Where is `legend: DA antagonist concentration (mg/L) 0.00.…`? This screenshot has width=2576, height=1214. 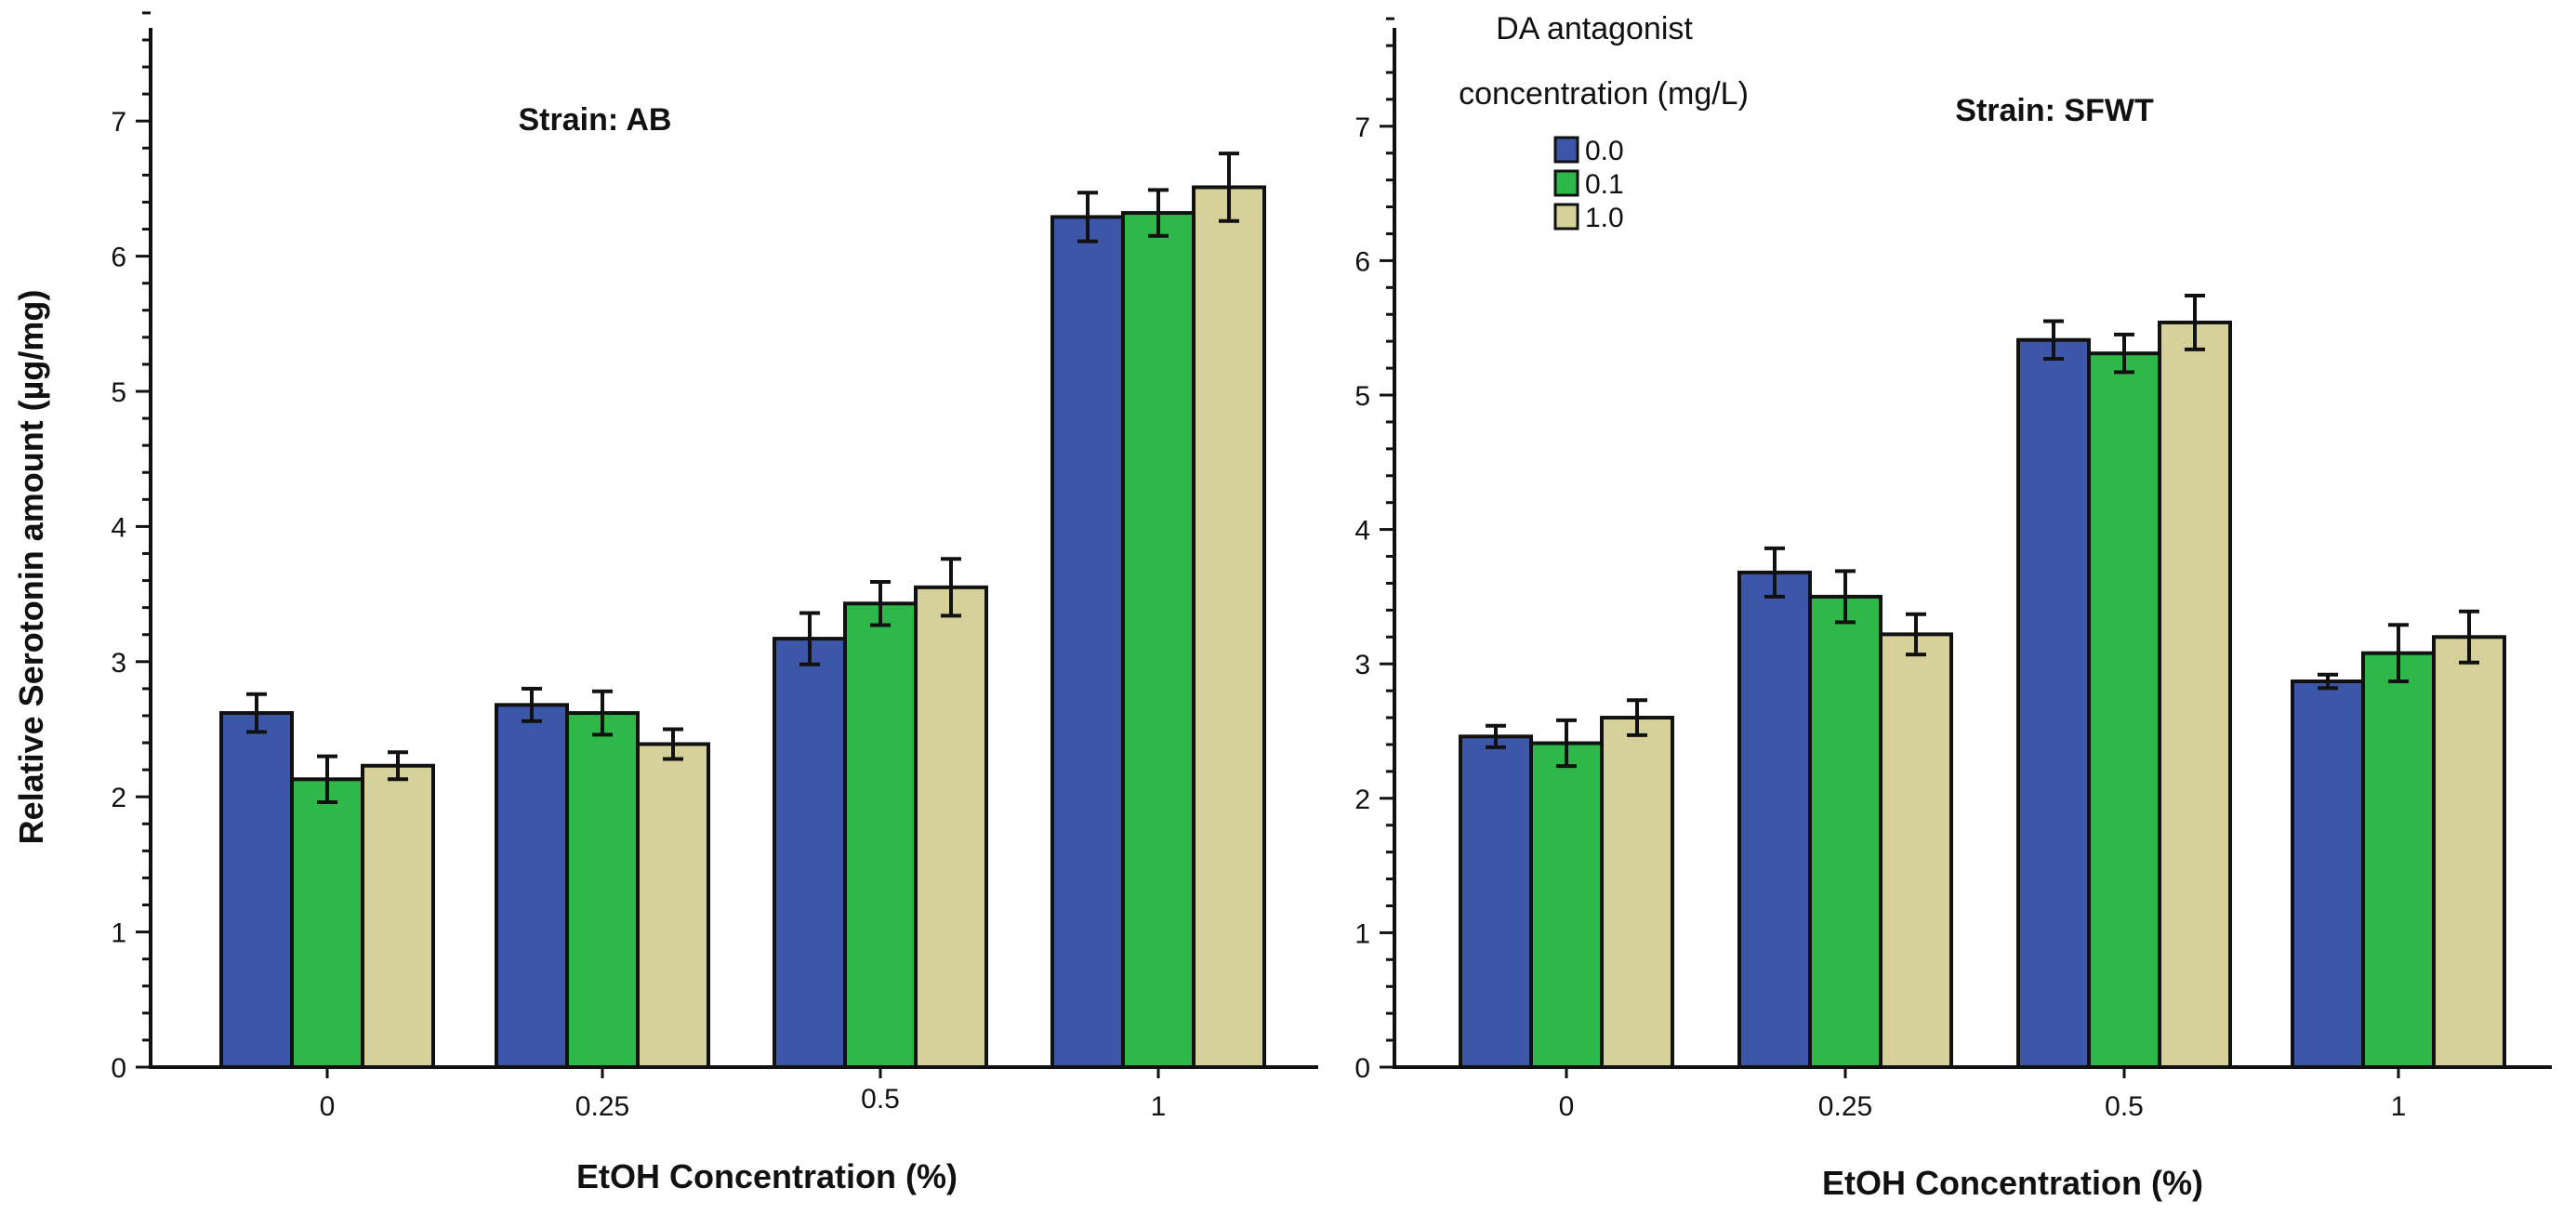
legend: DA antagonist concentration (mg/L) 0.00.… is located at coordinates (1604, 122).